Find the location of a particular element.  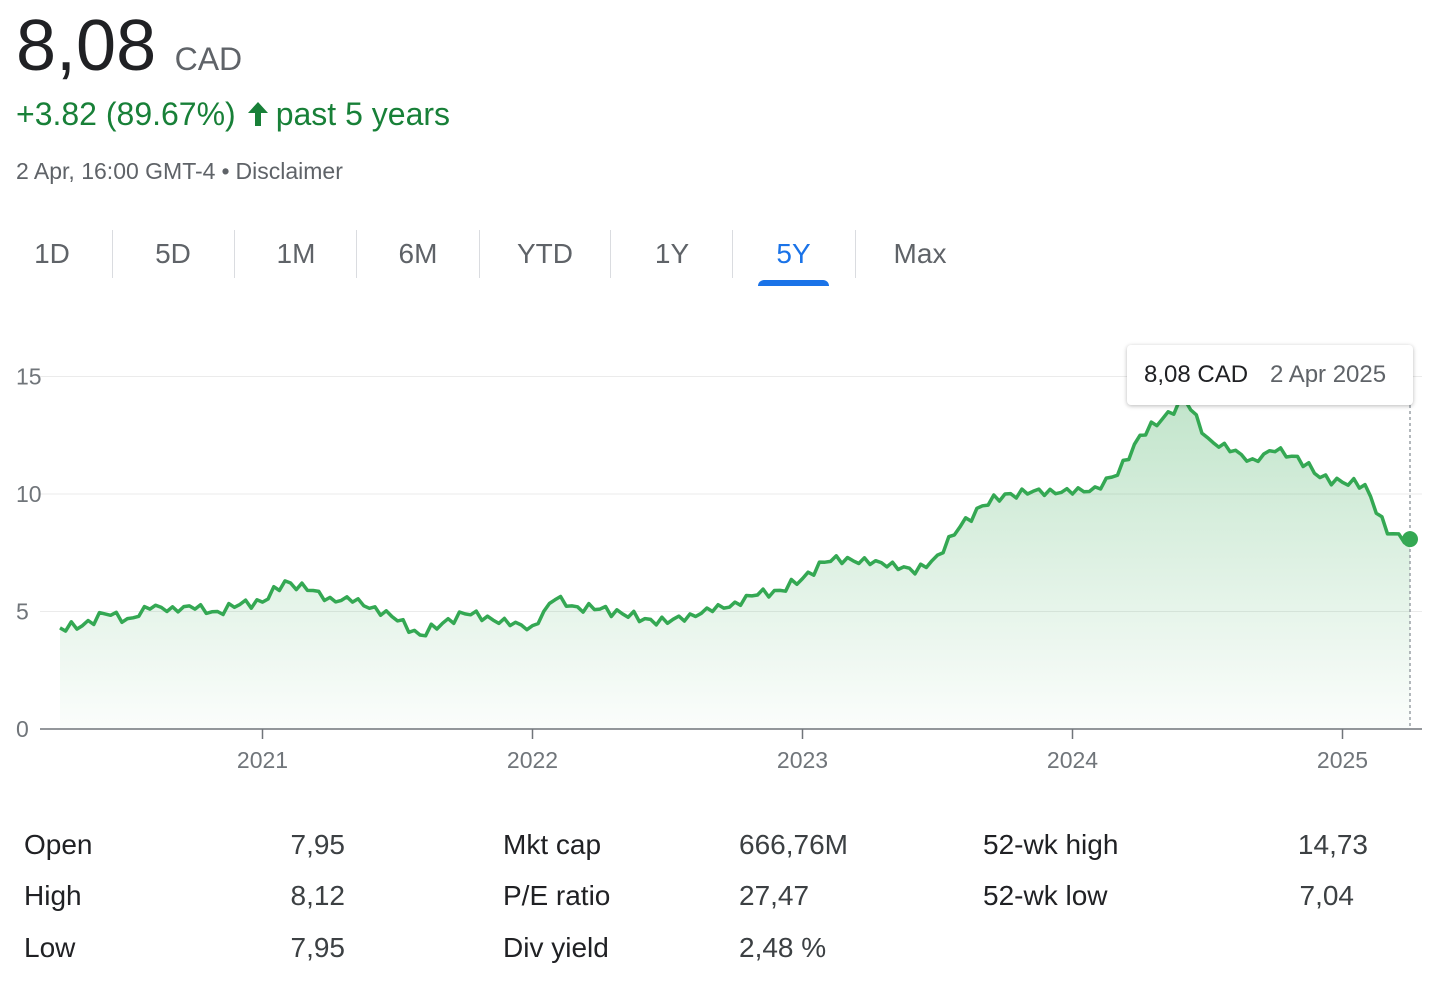

tooltip-date: 2 Apr 2025 is located at coordinates (1328, 374).